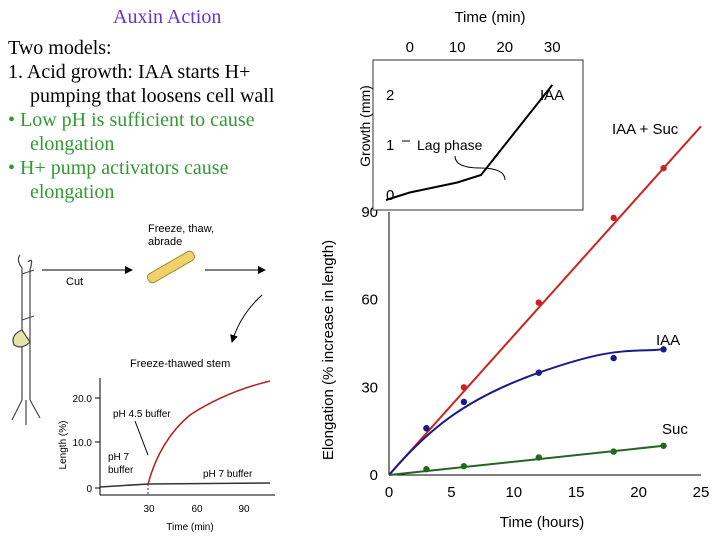 The image size is (720, 540). Describe the element at coordinates (668, 340) in the screenshot. I see `legend-iaa: IAA` at that location.